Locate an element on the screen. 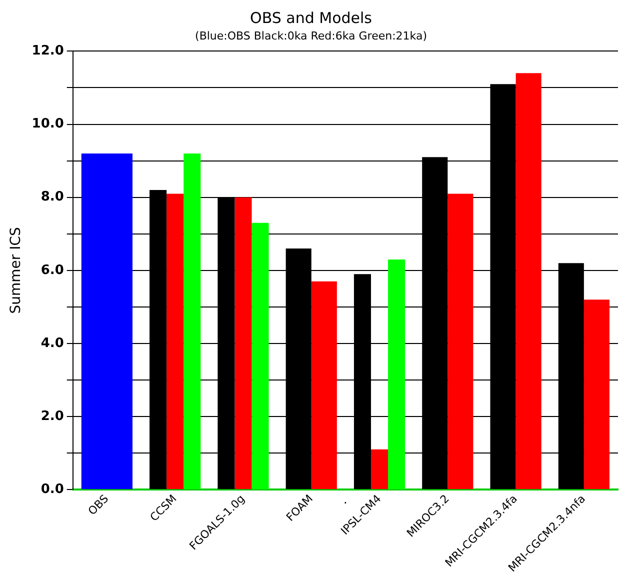 The height and width of the screenshot is (582, 628). y-tick-label: 8.0 is located at coordinates (52, 197).